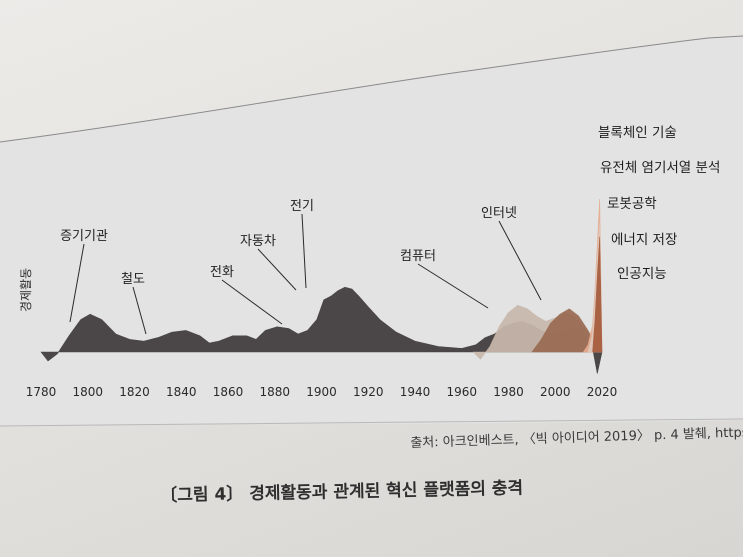 The image size is (743, 557). Describe the element at coordinates (228, 392) in the screenshot. I see `x-tick-label: 1860` at that location.